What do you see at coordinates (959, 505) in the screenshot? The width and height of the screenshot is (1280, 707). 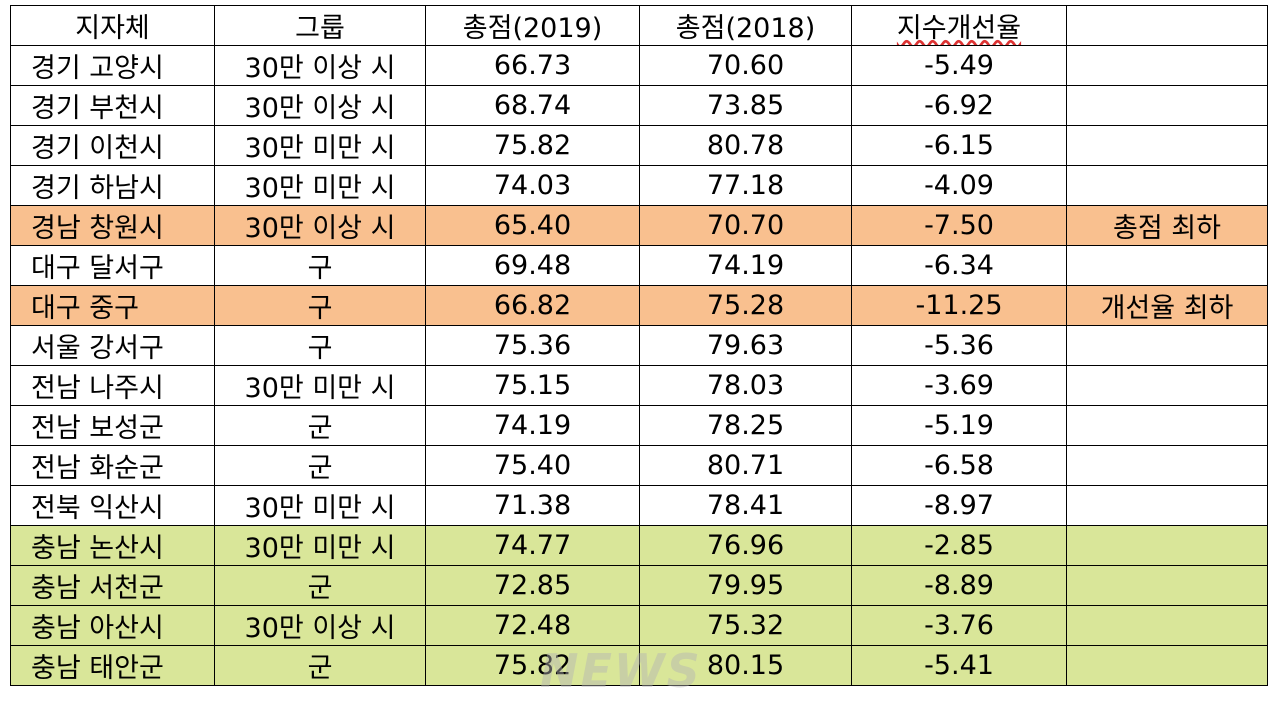 I see `cell-improvement-rate: -8.97` at bounding box center [959, 505].